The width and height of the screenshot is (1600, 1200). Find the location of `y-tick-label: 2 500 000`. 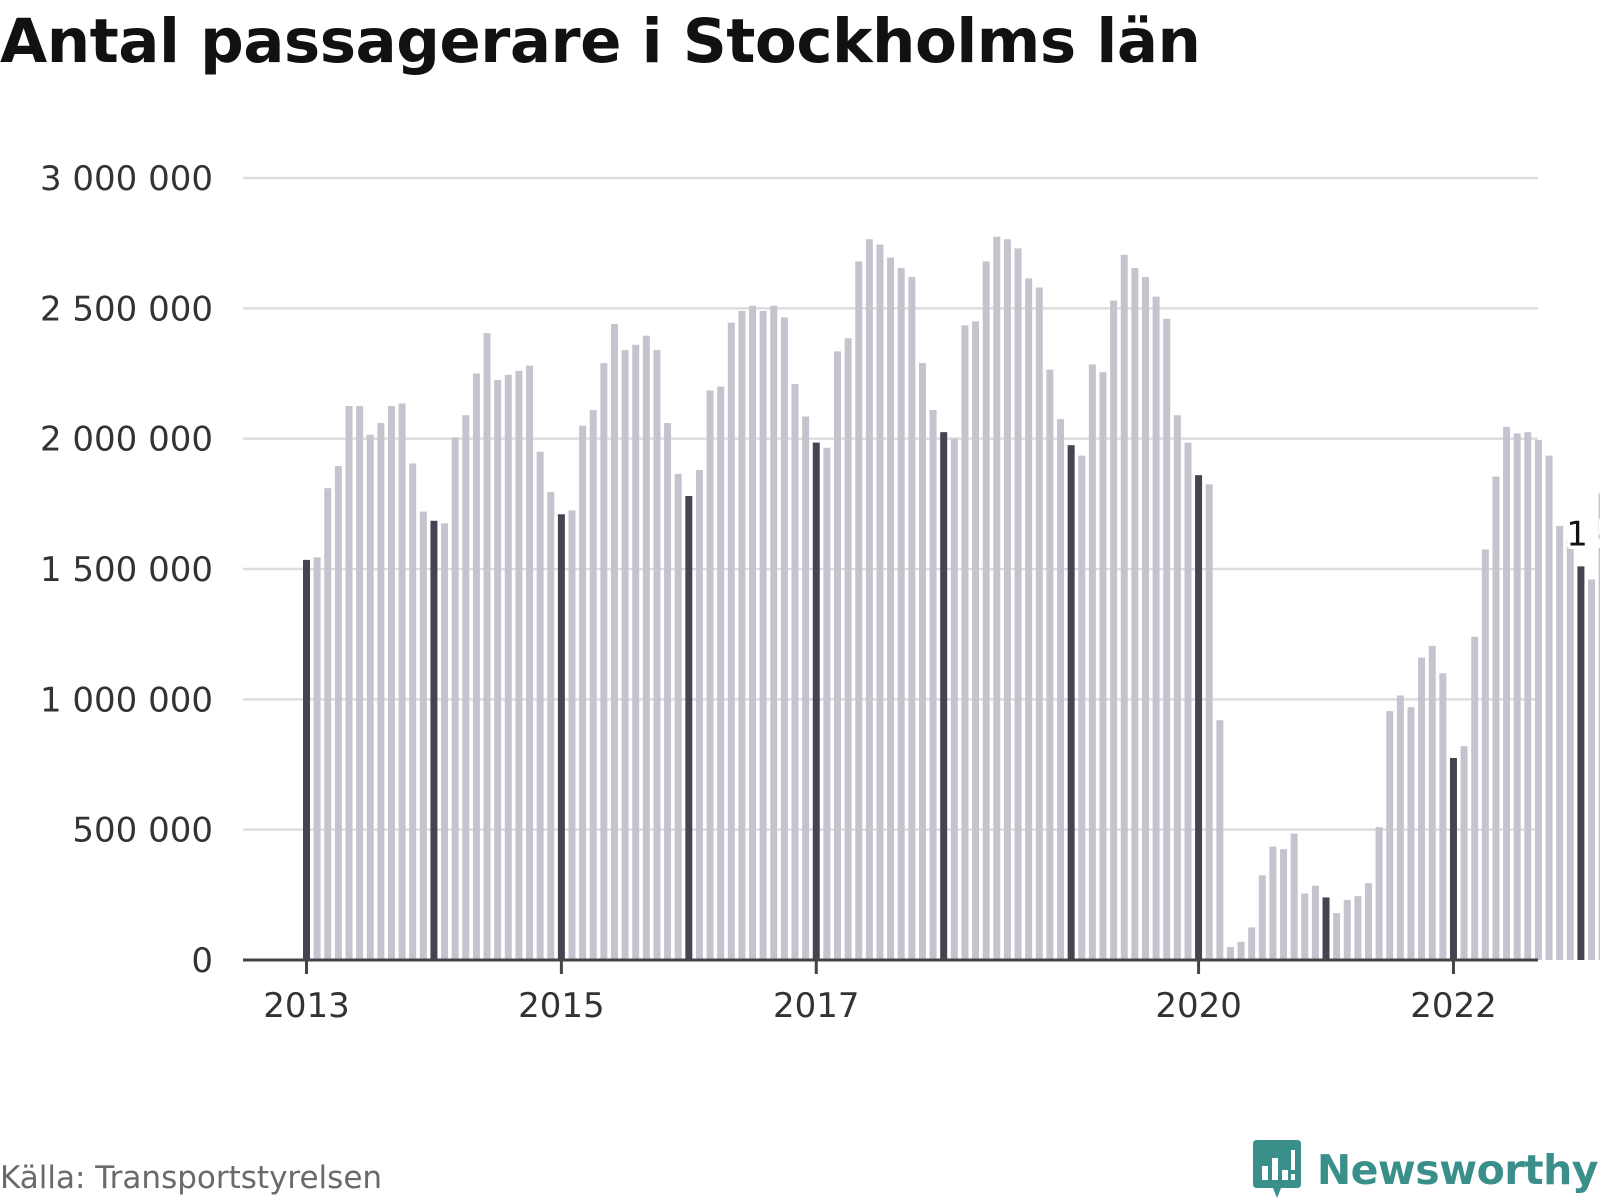

y-tick-label: 2 500 000 is located at coordinates (126, 309).